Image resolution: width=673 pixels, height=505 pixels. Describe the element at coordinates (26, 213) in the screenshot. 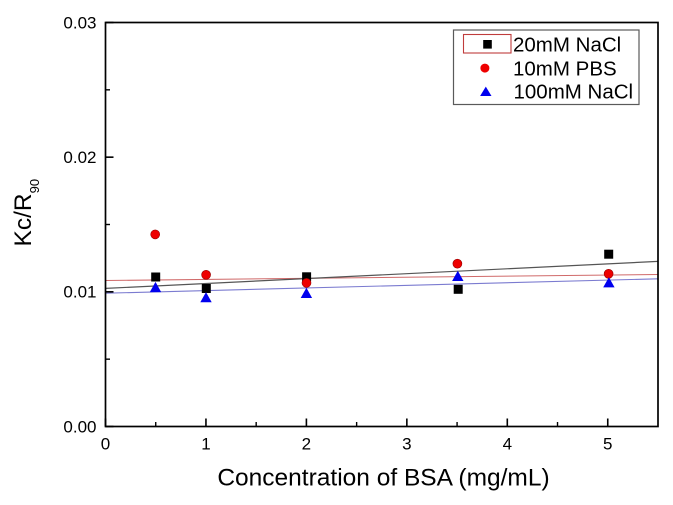

I see `svg-text: Kc/R90` at that location.